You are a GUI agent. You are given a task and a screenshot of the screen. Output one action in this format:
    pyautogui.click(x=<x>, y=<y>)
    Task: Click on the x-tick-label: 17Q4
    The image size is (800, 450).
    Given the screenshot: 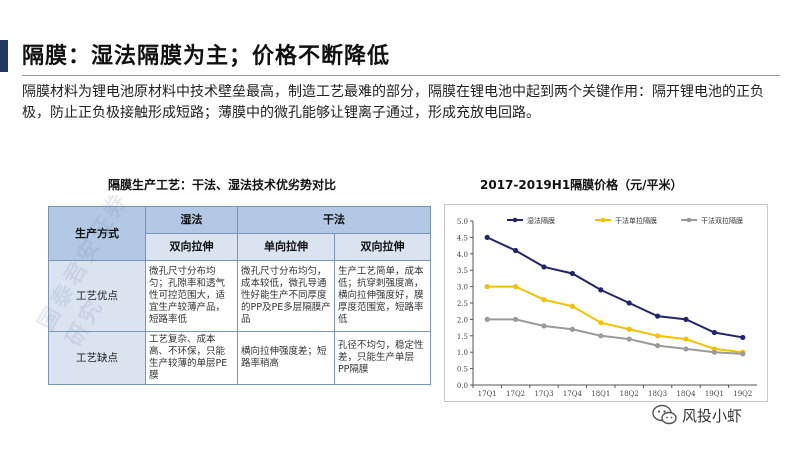 What is the action you would take?
    pyautogui.click(x=573, y=394)
    